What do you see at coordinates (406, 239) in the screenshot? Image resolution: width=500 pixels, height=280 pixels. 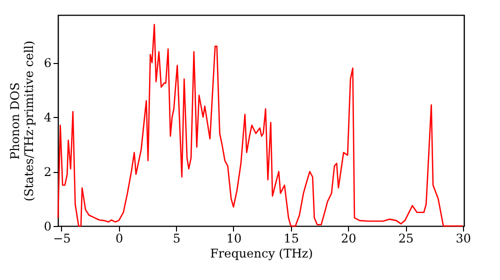 I see `x-tick-label: 25` at bounding box center [406, 239].